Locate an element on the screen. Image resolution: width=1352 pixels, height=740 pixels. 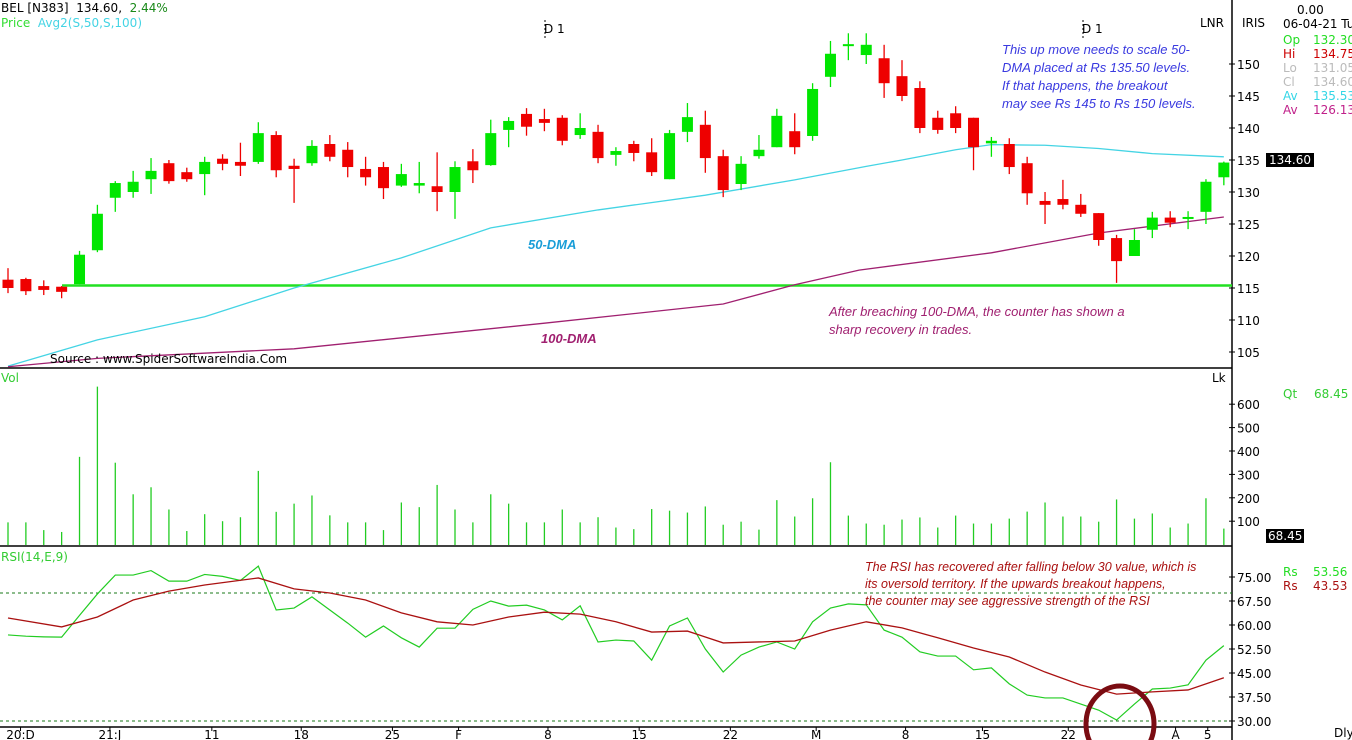
symbol-header: BEL [N383] 134.60, 2.44% is located at coordinates (84, 8).